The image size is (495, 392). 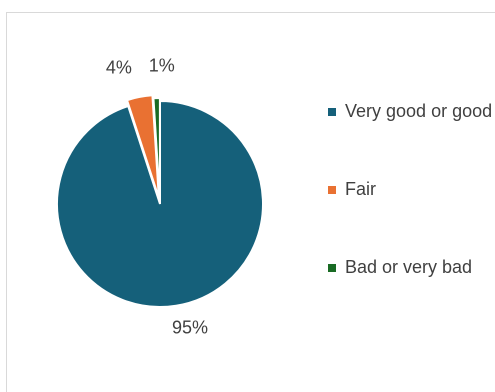 What do you see at coordinates (156, 149) in the screenshot?
I see `slice-bad` at bounding box center [156, 149].